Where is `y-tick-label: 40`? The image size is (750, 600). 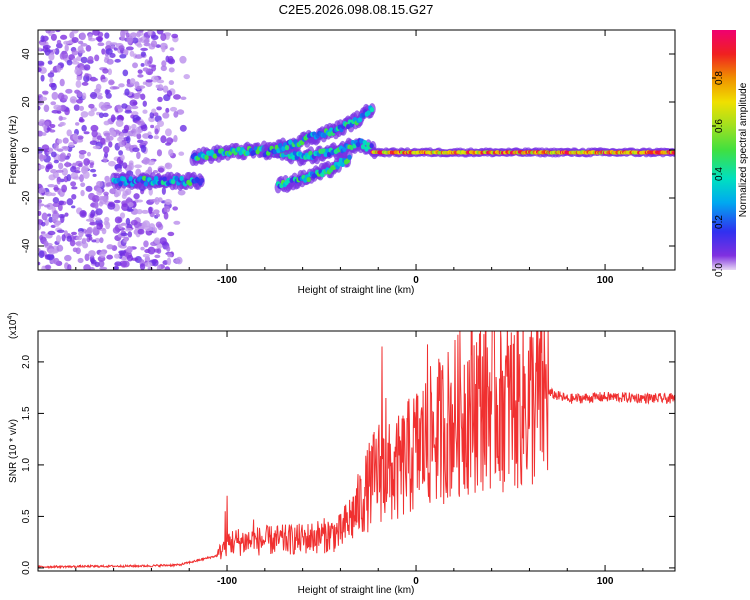
y-tick-label: 40 is located at coordinates (26, 54).